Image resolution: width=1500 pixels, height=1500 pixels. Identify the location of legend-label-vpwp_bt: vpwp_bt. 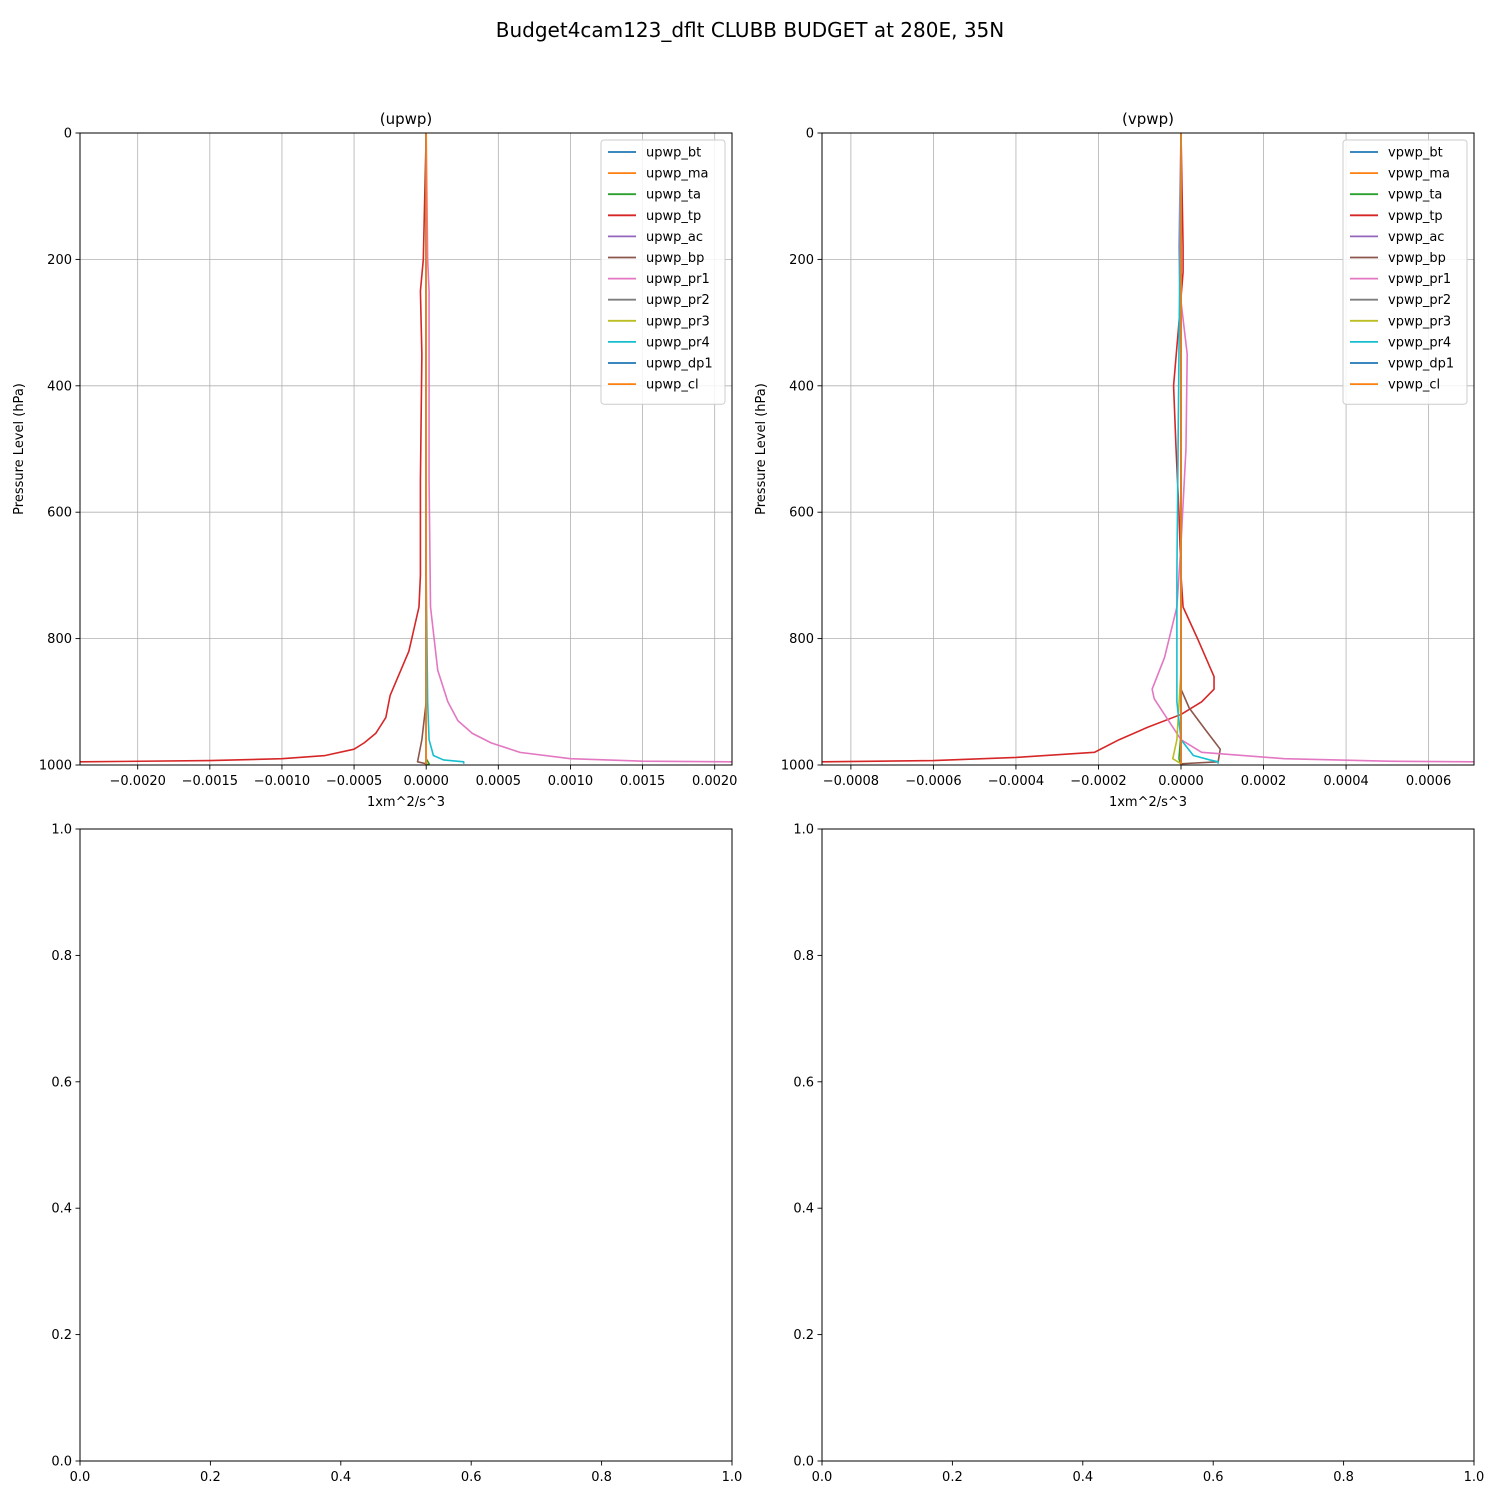
(1415, 153).